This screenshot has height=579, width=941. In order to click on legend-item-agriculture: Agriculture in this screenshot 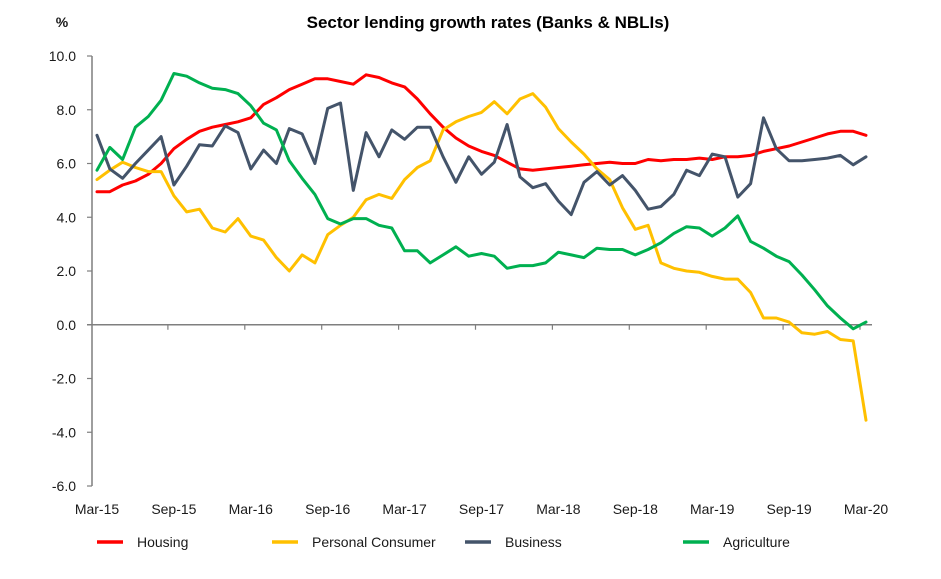, I will do `click(736, 542)`.